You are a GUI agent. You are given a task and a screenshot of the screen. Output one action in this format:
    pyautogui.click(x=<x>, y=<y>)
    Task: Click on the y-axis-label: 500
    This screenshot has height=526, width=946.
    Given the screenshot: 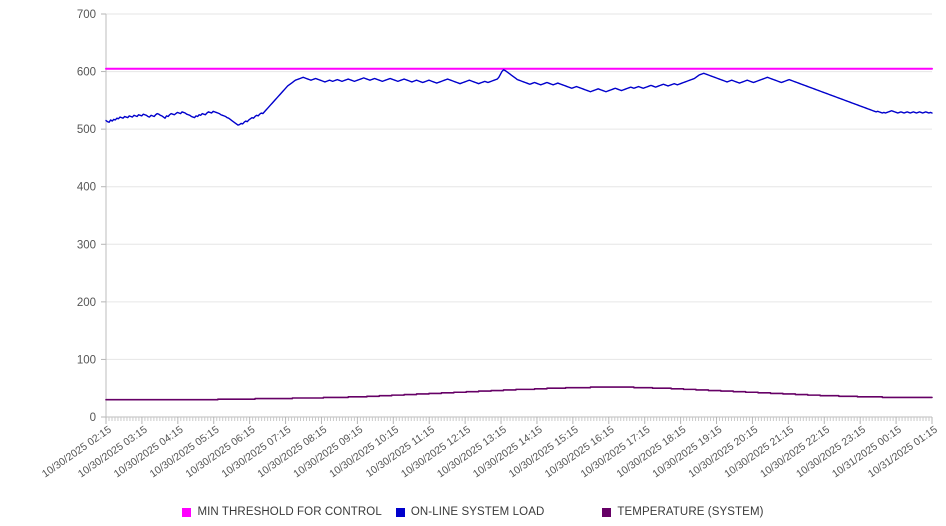 What is the action you would take?
    pyautogui.click(x=86, y=130)
    